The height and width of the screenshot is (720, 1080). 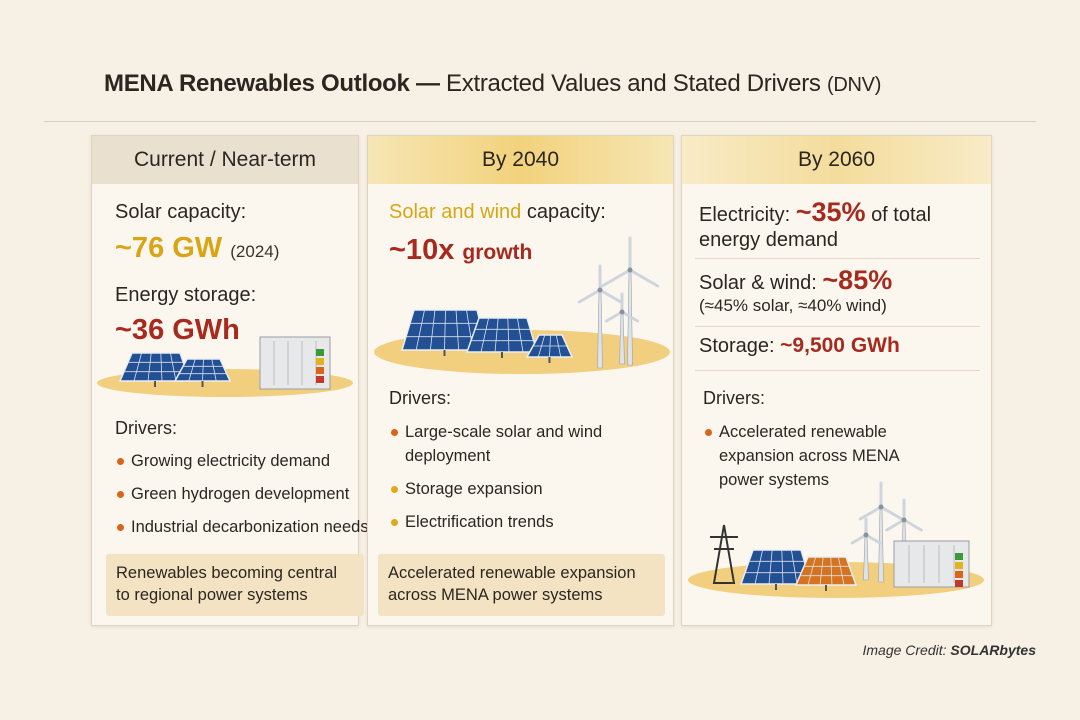 I want to click on card-header: Current / Near-term, so click(x=225, y=160).